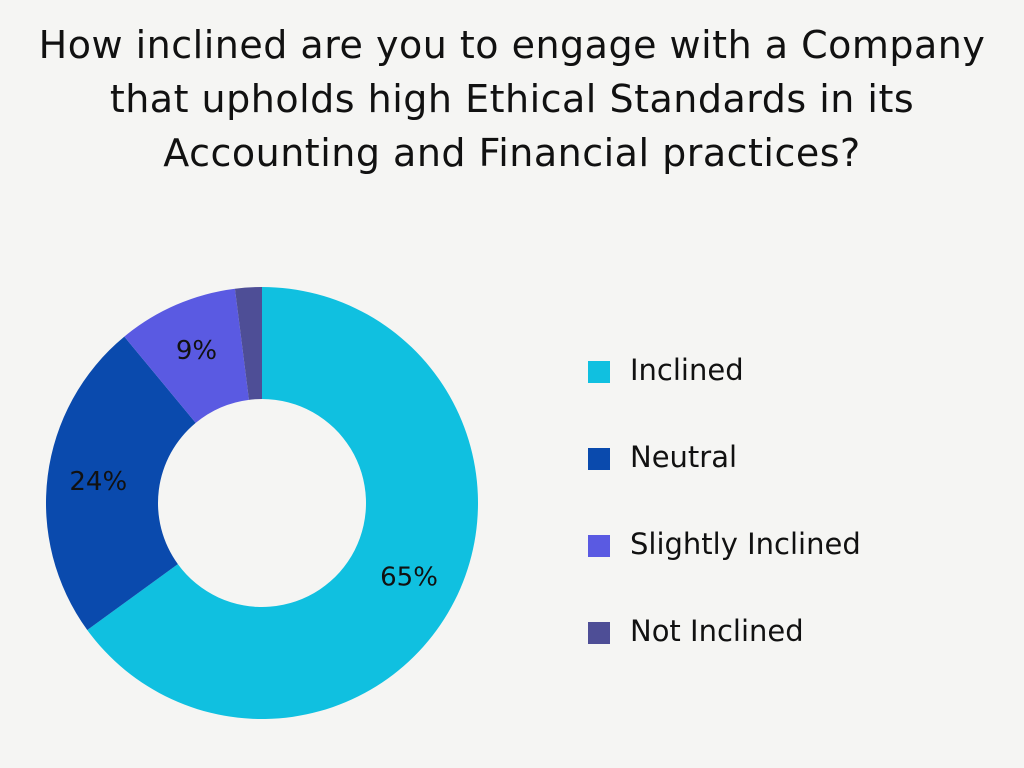 The width and height of the screenshot is (1024, 768). Describe the element at coordinates (98, 482) in the screenshot. I see `data-label: 24%` at that location.